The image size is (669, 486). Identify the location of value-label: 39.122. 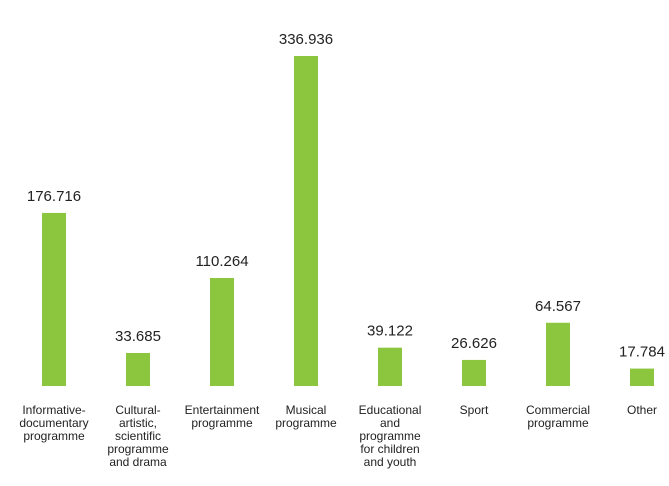
(390, 331).